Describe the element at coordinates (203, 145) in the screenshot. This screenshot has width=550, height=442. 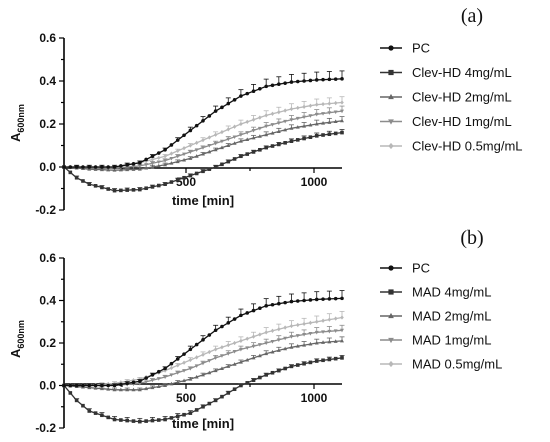
I see `series-line` at that location.